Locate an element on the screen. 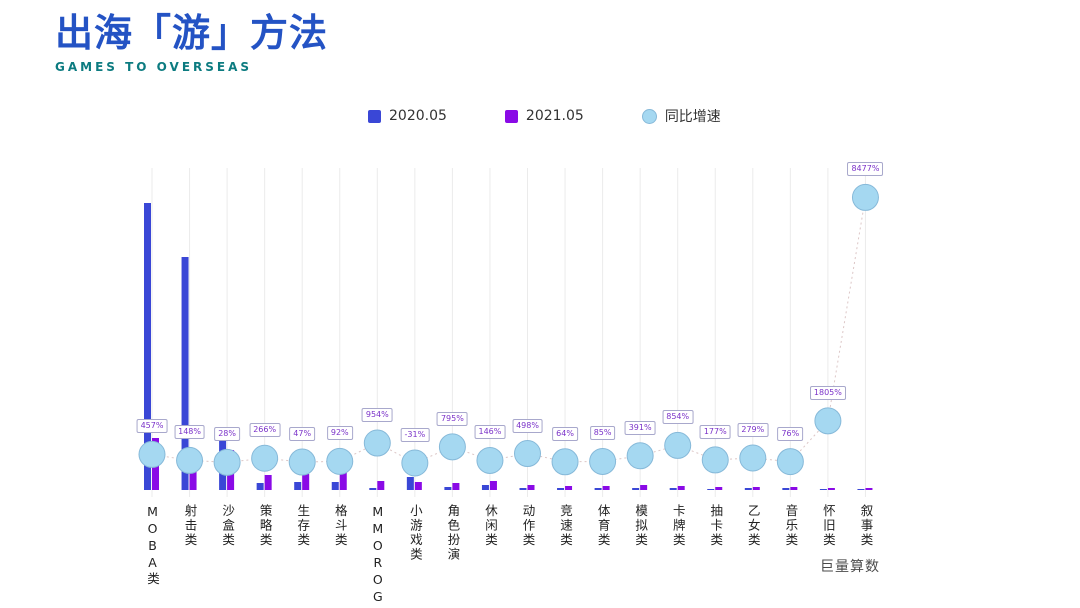 The image size is (1080, 608). category-label: 沙盒类 is located at coordinates (228, 526).